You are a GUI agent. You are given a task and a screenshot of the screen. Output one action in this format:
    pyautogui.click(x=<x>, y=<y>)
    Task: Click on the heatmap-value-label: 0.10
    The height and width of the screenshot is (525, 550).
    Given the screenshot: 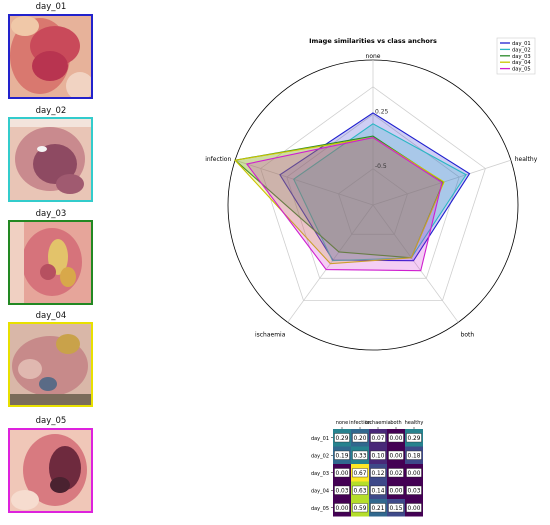 What is the action you would take?
    pyautogui.click(x=378, y=456)
    